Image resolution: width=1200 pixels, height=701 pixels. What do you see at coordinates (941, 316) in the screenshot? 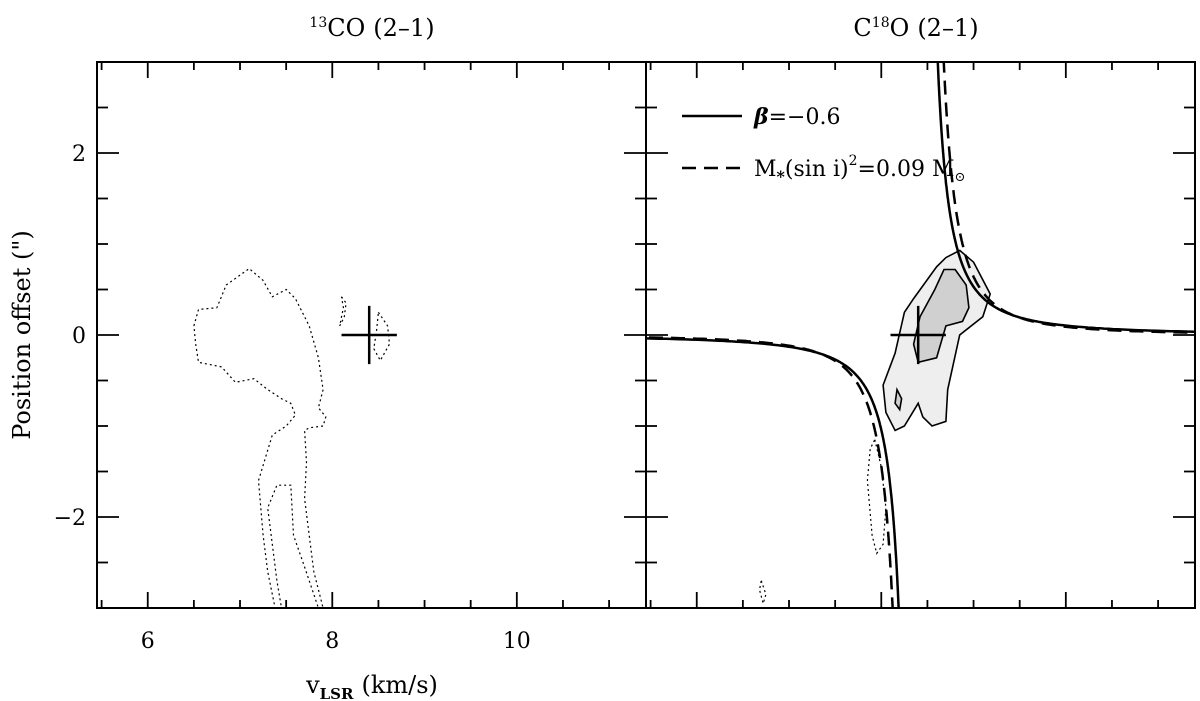
I see `right-filled-contour-inner` at bounding box center [941, 316].